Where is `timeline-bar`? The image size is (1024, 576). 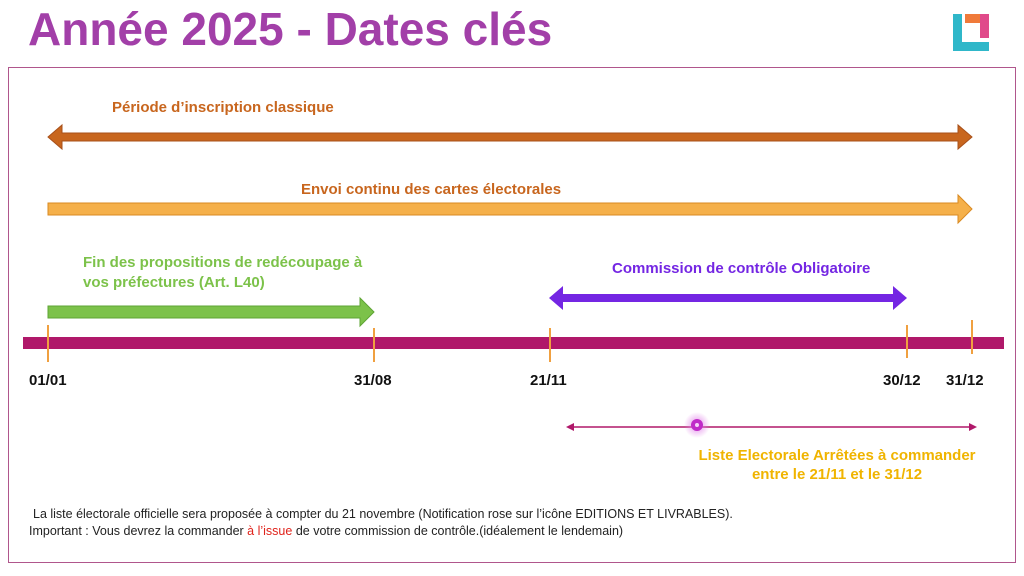
timeline-bar is located at coordinates (513, 343).